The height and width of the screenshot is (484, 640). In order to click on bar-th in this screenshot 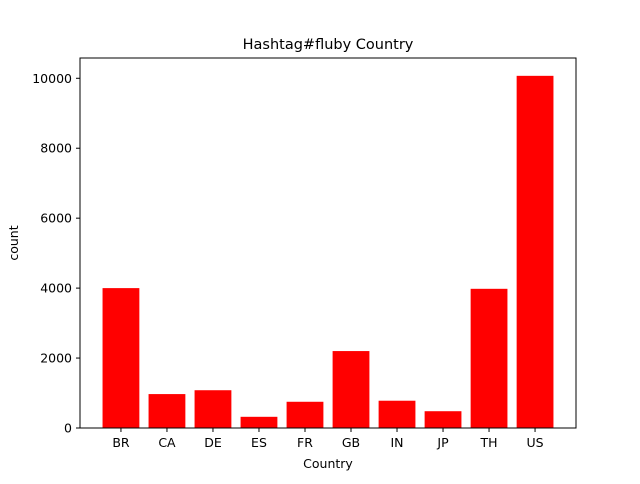, I will do `click(489, 358)`.